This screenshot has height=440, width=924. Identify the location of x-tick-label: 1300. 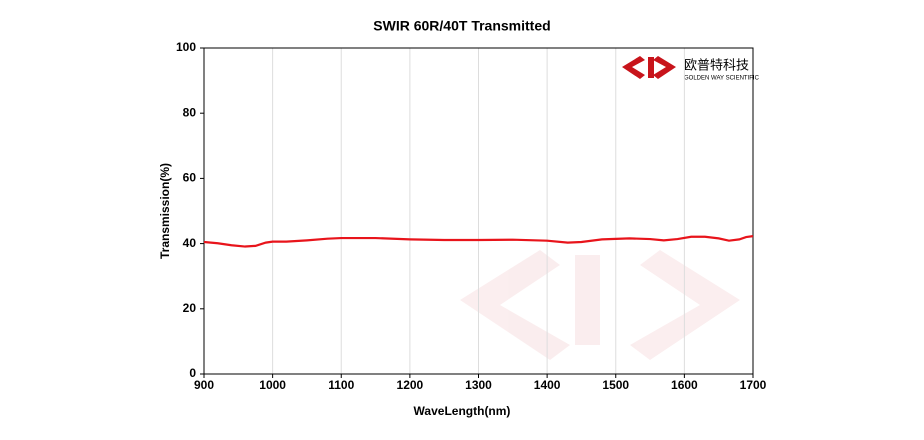
(478, 385).